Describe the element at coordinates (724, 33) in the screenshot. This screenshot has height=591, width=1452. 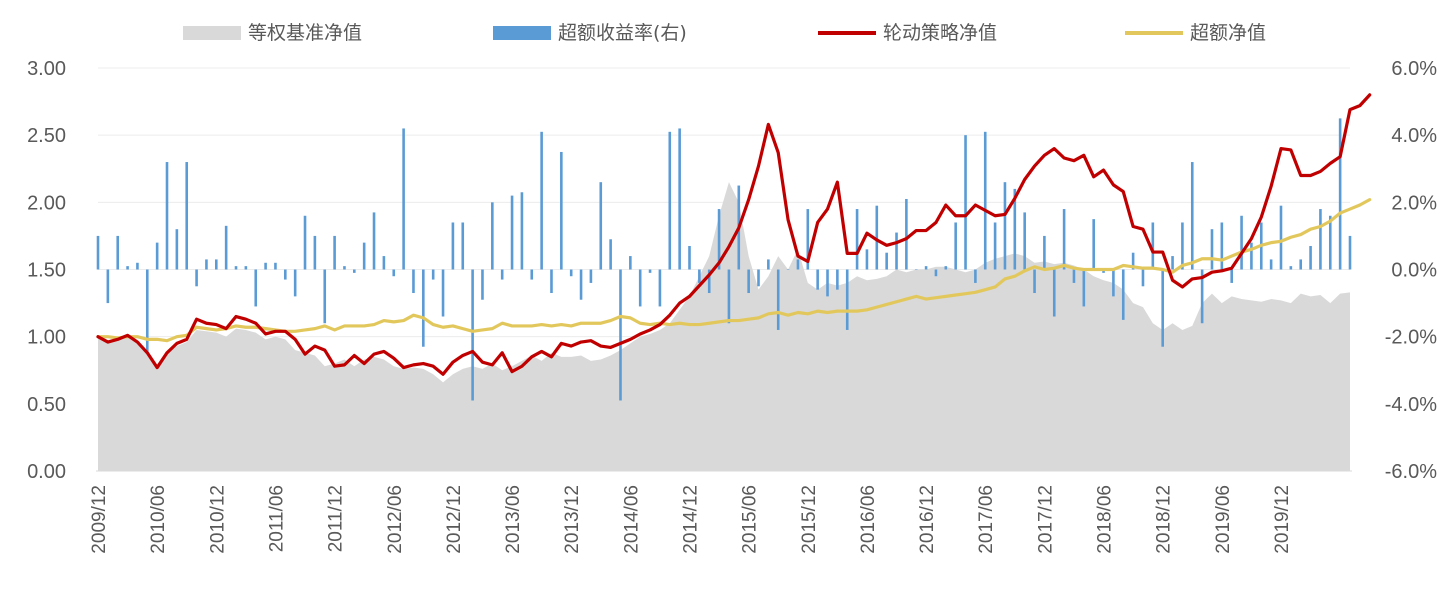
I see `legend: 等权基准净值 超额收益率(右) 轮动策略净值 超额净值` at that location.